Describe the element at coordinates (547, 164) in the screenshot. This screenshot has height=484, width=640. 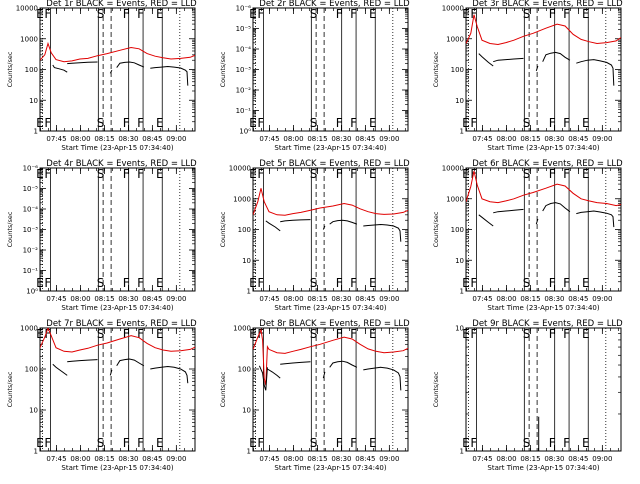
I see `panel-title: Det 6r BLACK = Events, RED = LLD` at that location.